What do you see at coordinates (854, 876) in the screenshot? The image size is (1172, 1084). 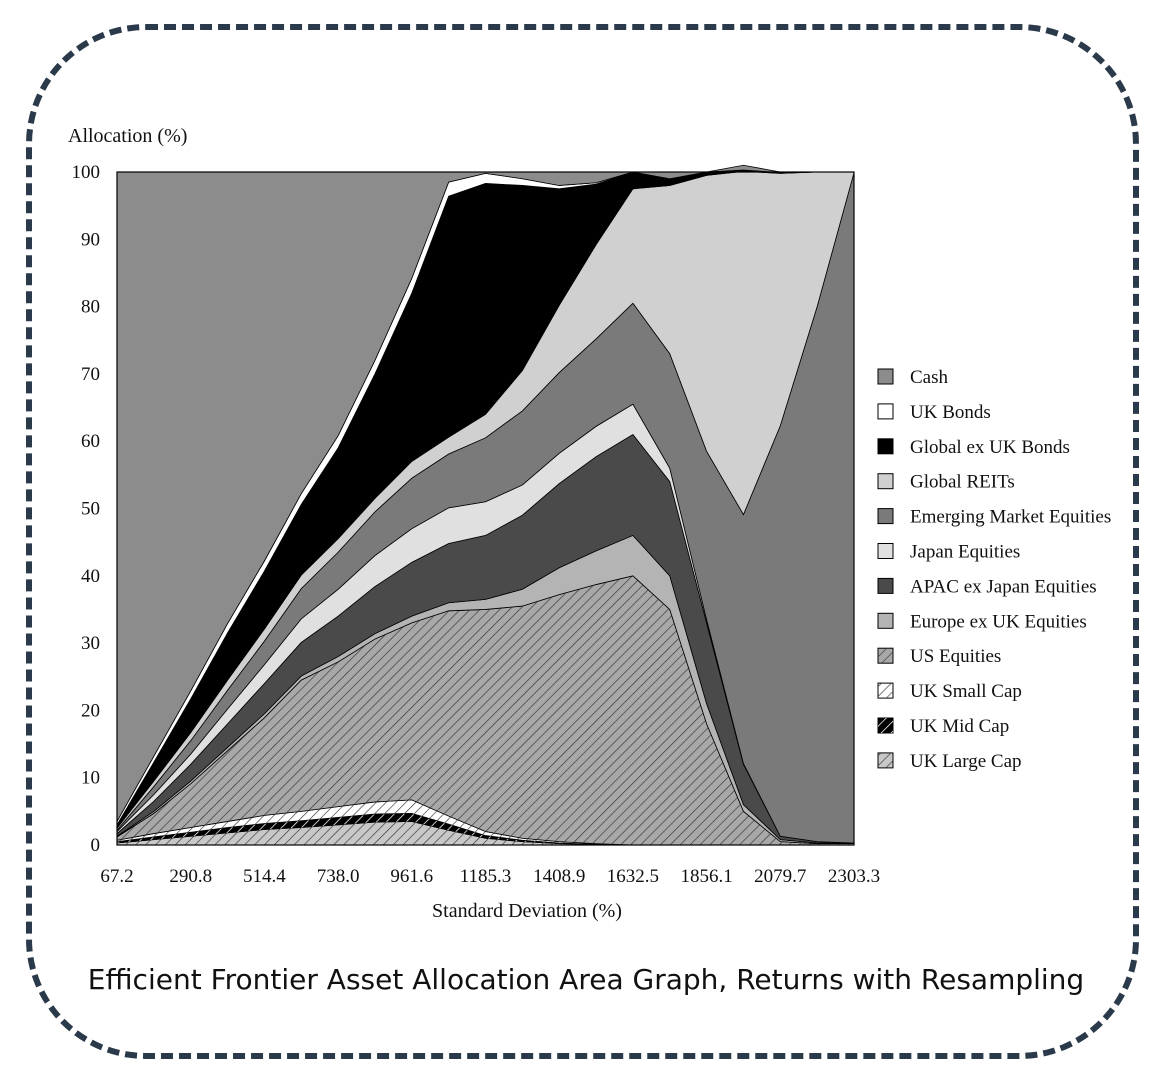 I see `x-tick-label: 2303.3` at bounding box center [854, 876].